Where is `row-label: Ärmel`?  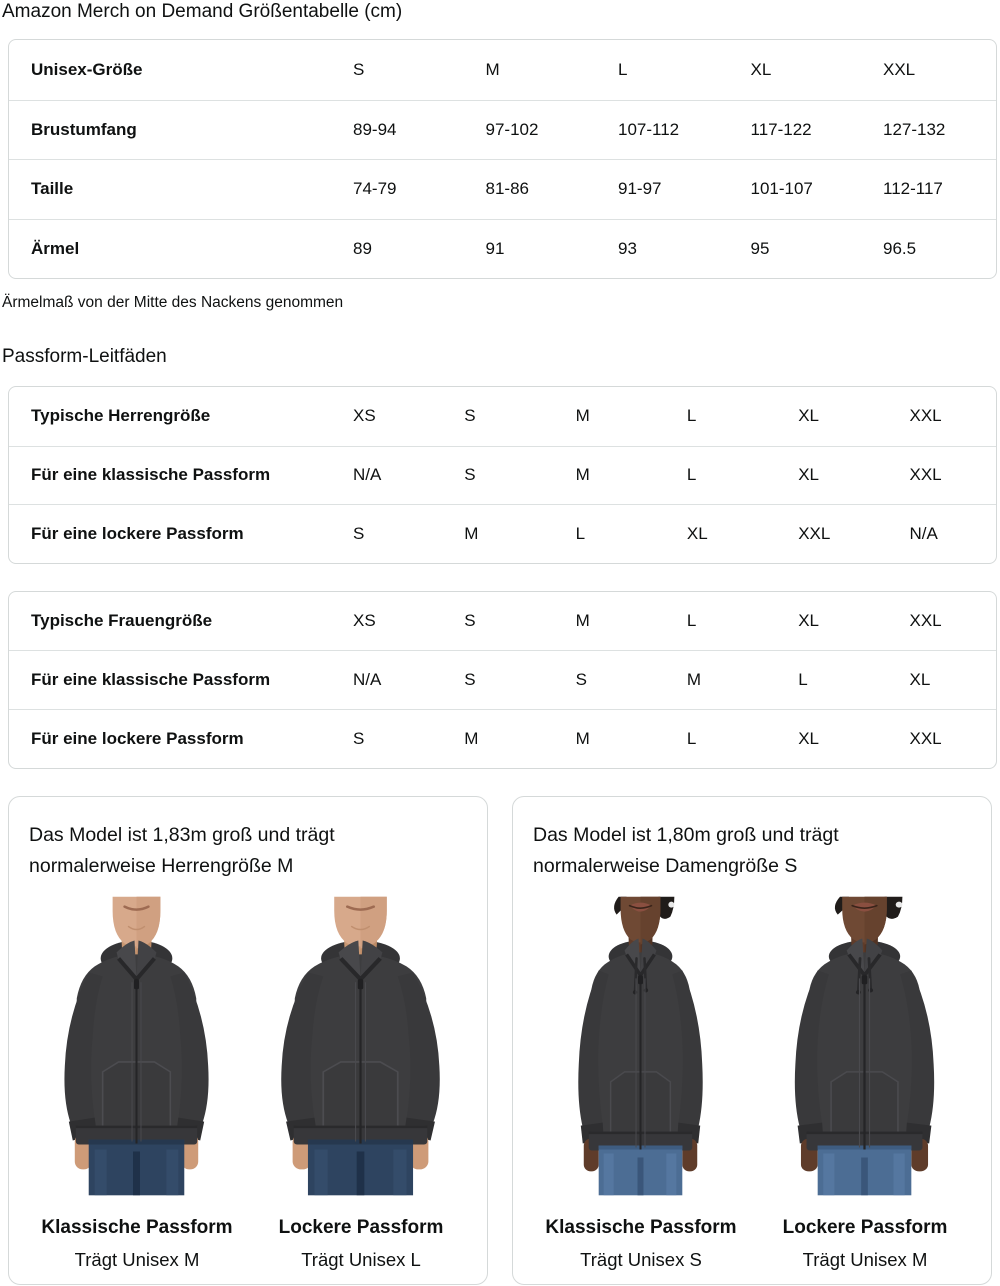
row-label: Ärmel is located at coordinates (55, 248).